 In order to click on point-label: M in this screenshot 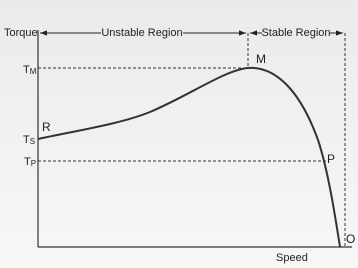, I will do `click(261, 59)`.